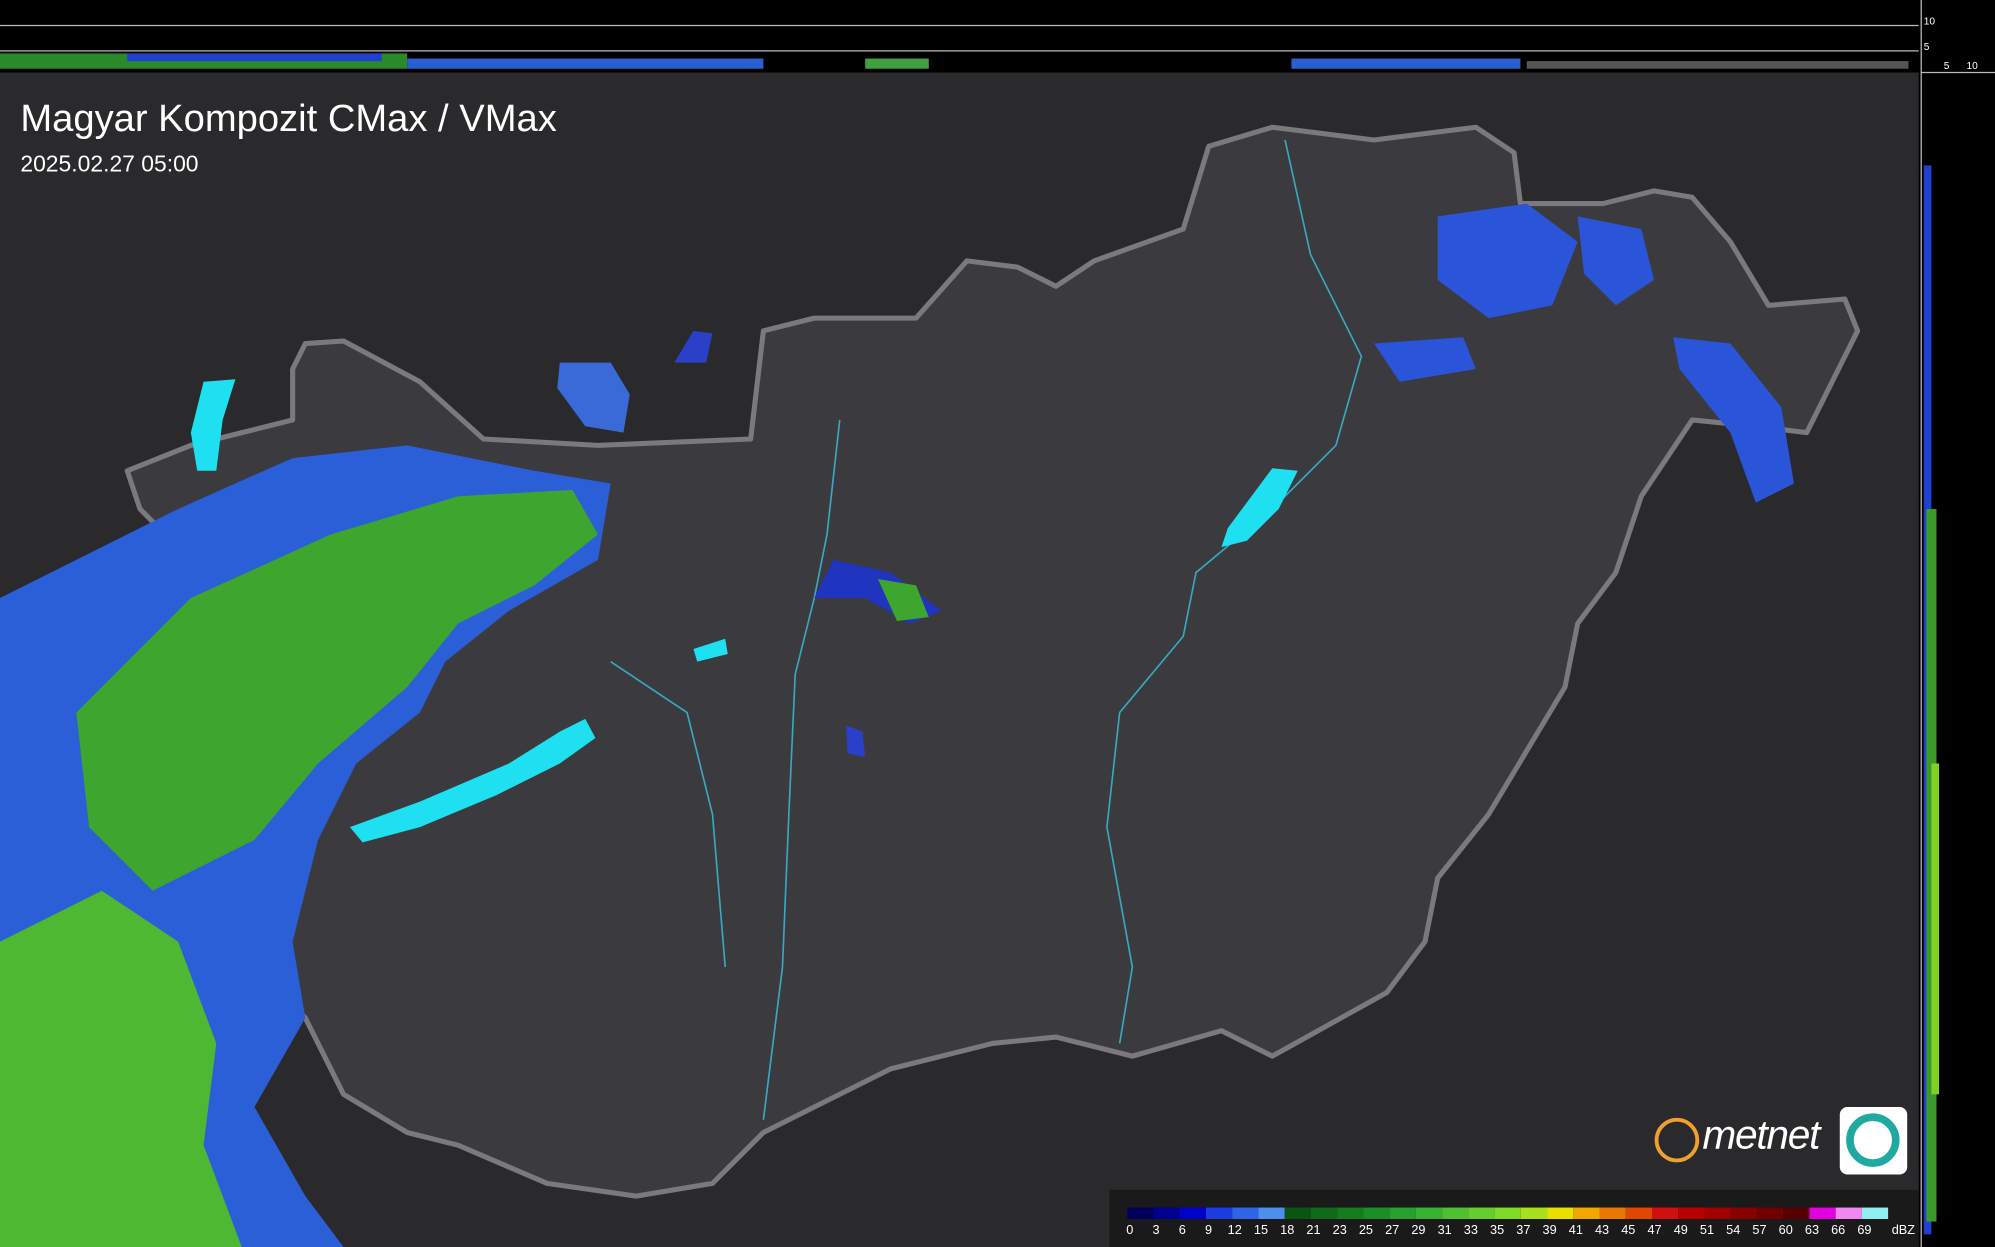 Image resolution: width=1995 pixels, height=1247 pixels. I want to click on legend-label: 37, so click(1523, 1229).